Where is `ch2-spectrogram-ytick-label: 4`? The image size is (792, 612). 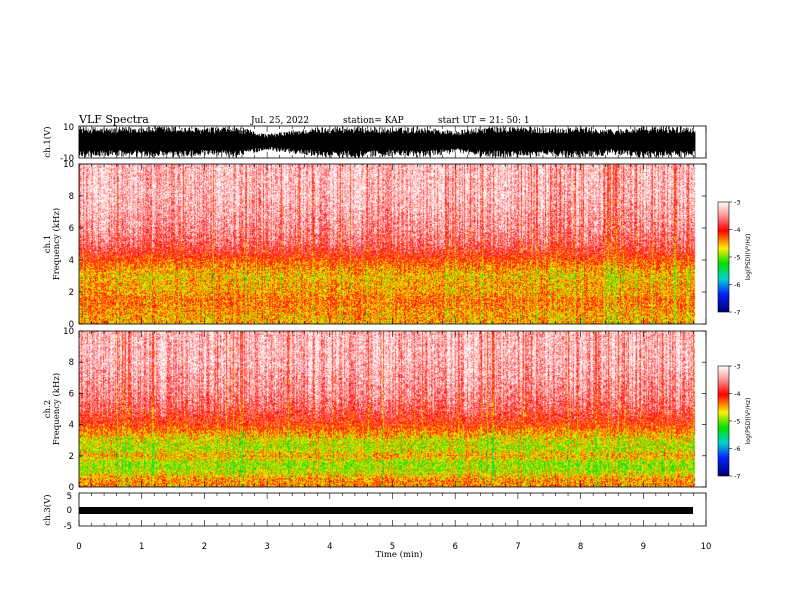 ch2-spectrogram-ytick-label: 4 is located at coordinates (71, 426).